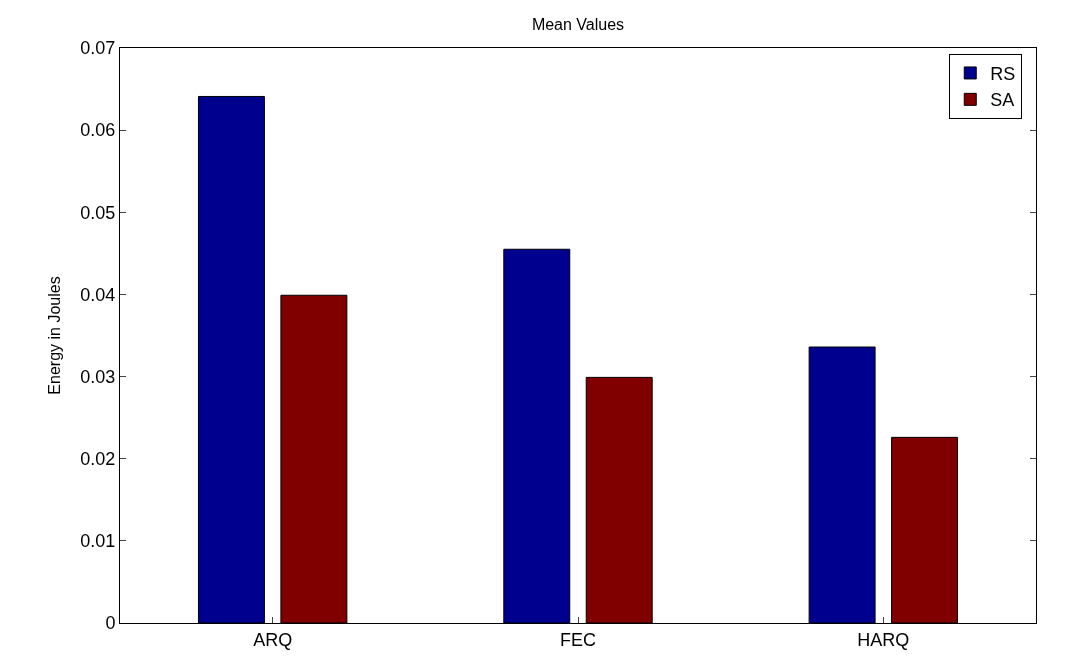 This screenshot has height=662, width=1066. Describe the element at coordinates (273, 639) in the screenshot. I see `x-tick-label: ARQ` at that location.